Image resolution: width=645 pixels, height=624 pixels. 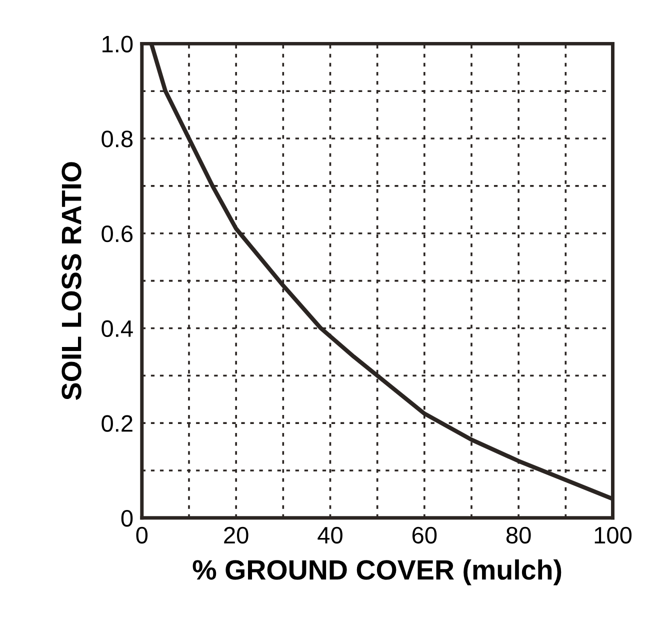 What do you see at coordinates (377, 572) in the screenshot?
I see `x-axis-title: % GROUND COVER (mulch)` at bounding box center [377, 572].